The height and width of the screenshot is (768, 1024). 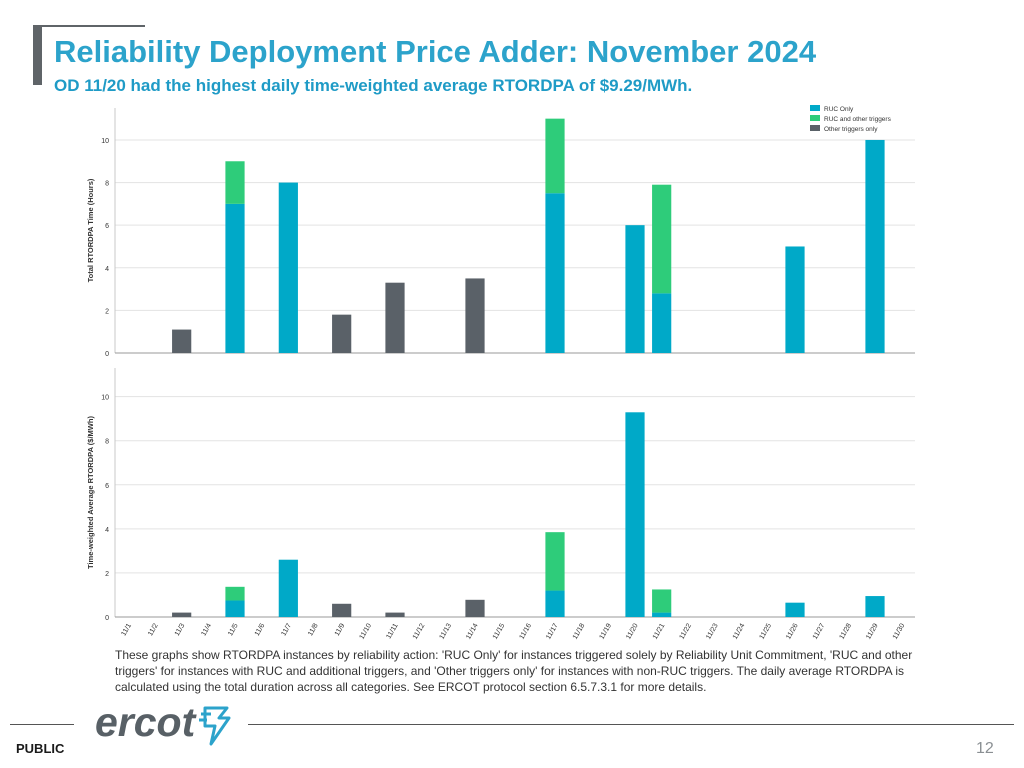 I want to click on title-accent-line, so click(x=89, y=26).